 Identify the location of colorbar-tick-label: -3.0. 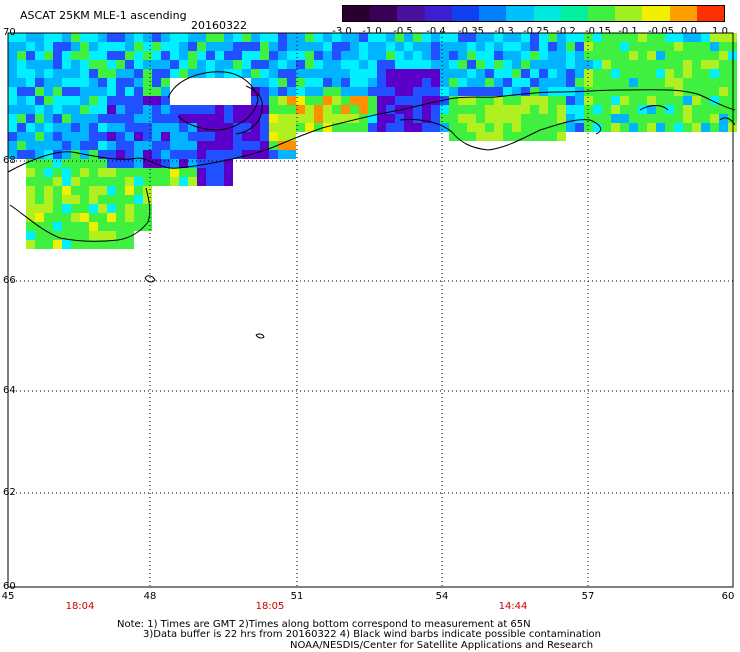
(342, 31).